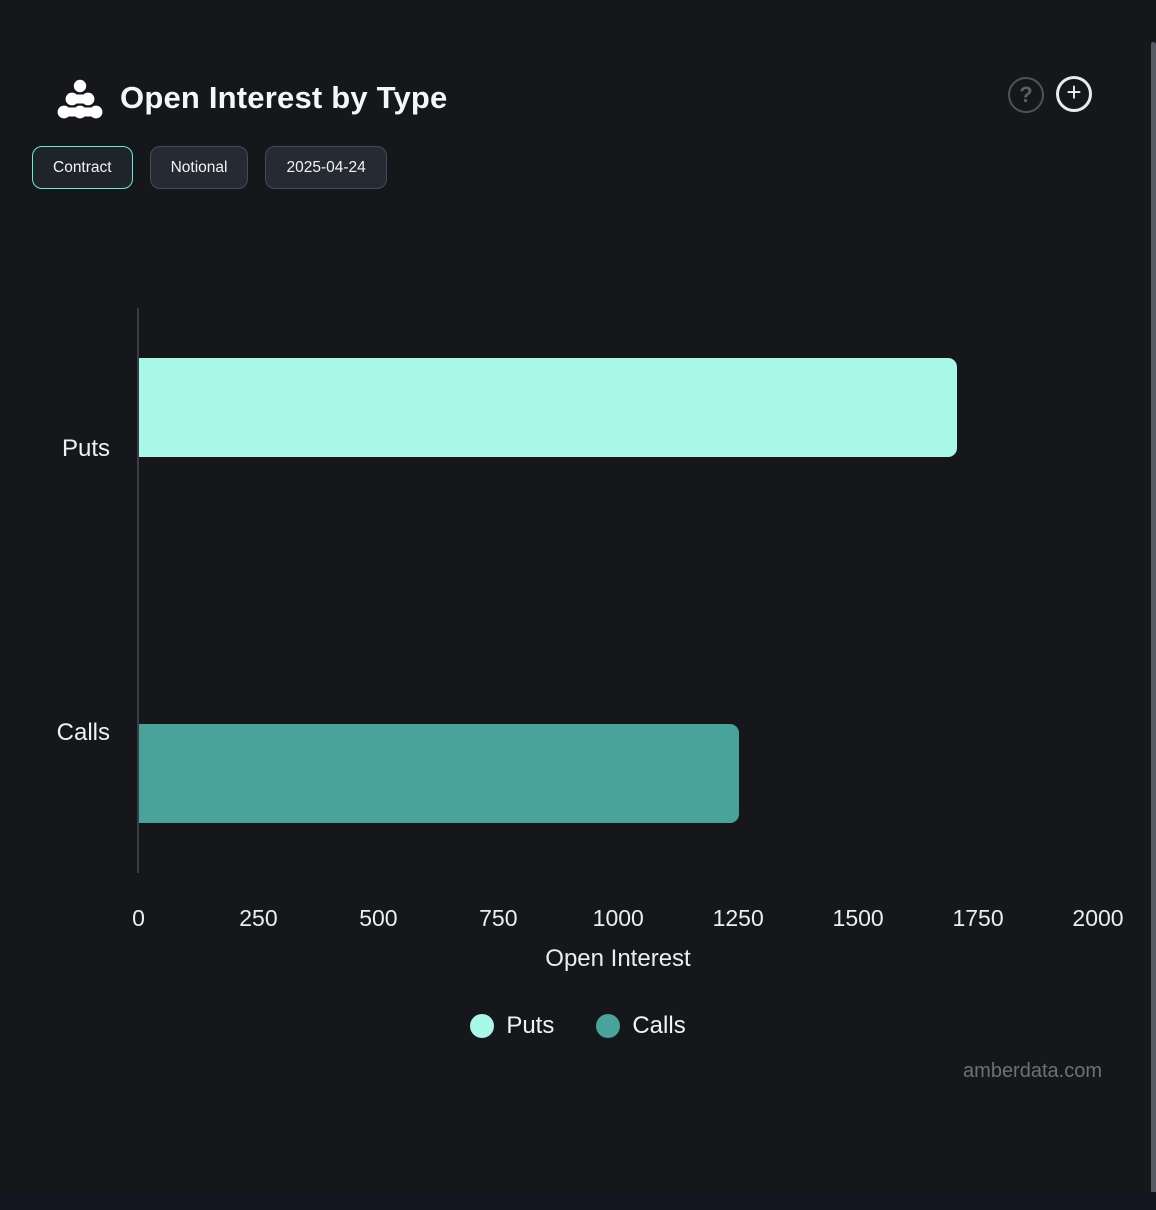 The height and width of the screenshot is (1210, 1156). I want to click on y-axis-label-puts: Puts, so click(85, 448).